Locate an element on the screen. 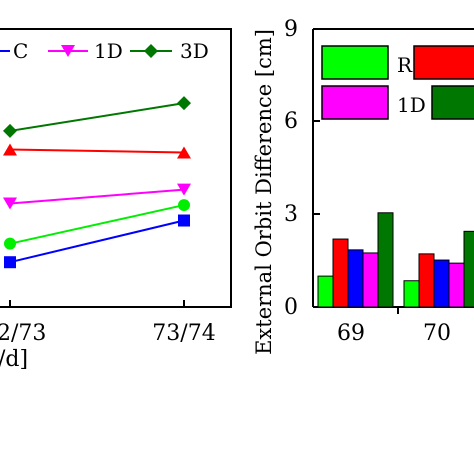  legend-marker-3d is located at coordinates (151, 51).